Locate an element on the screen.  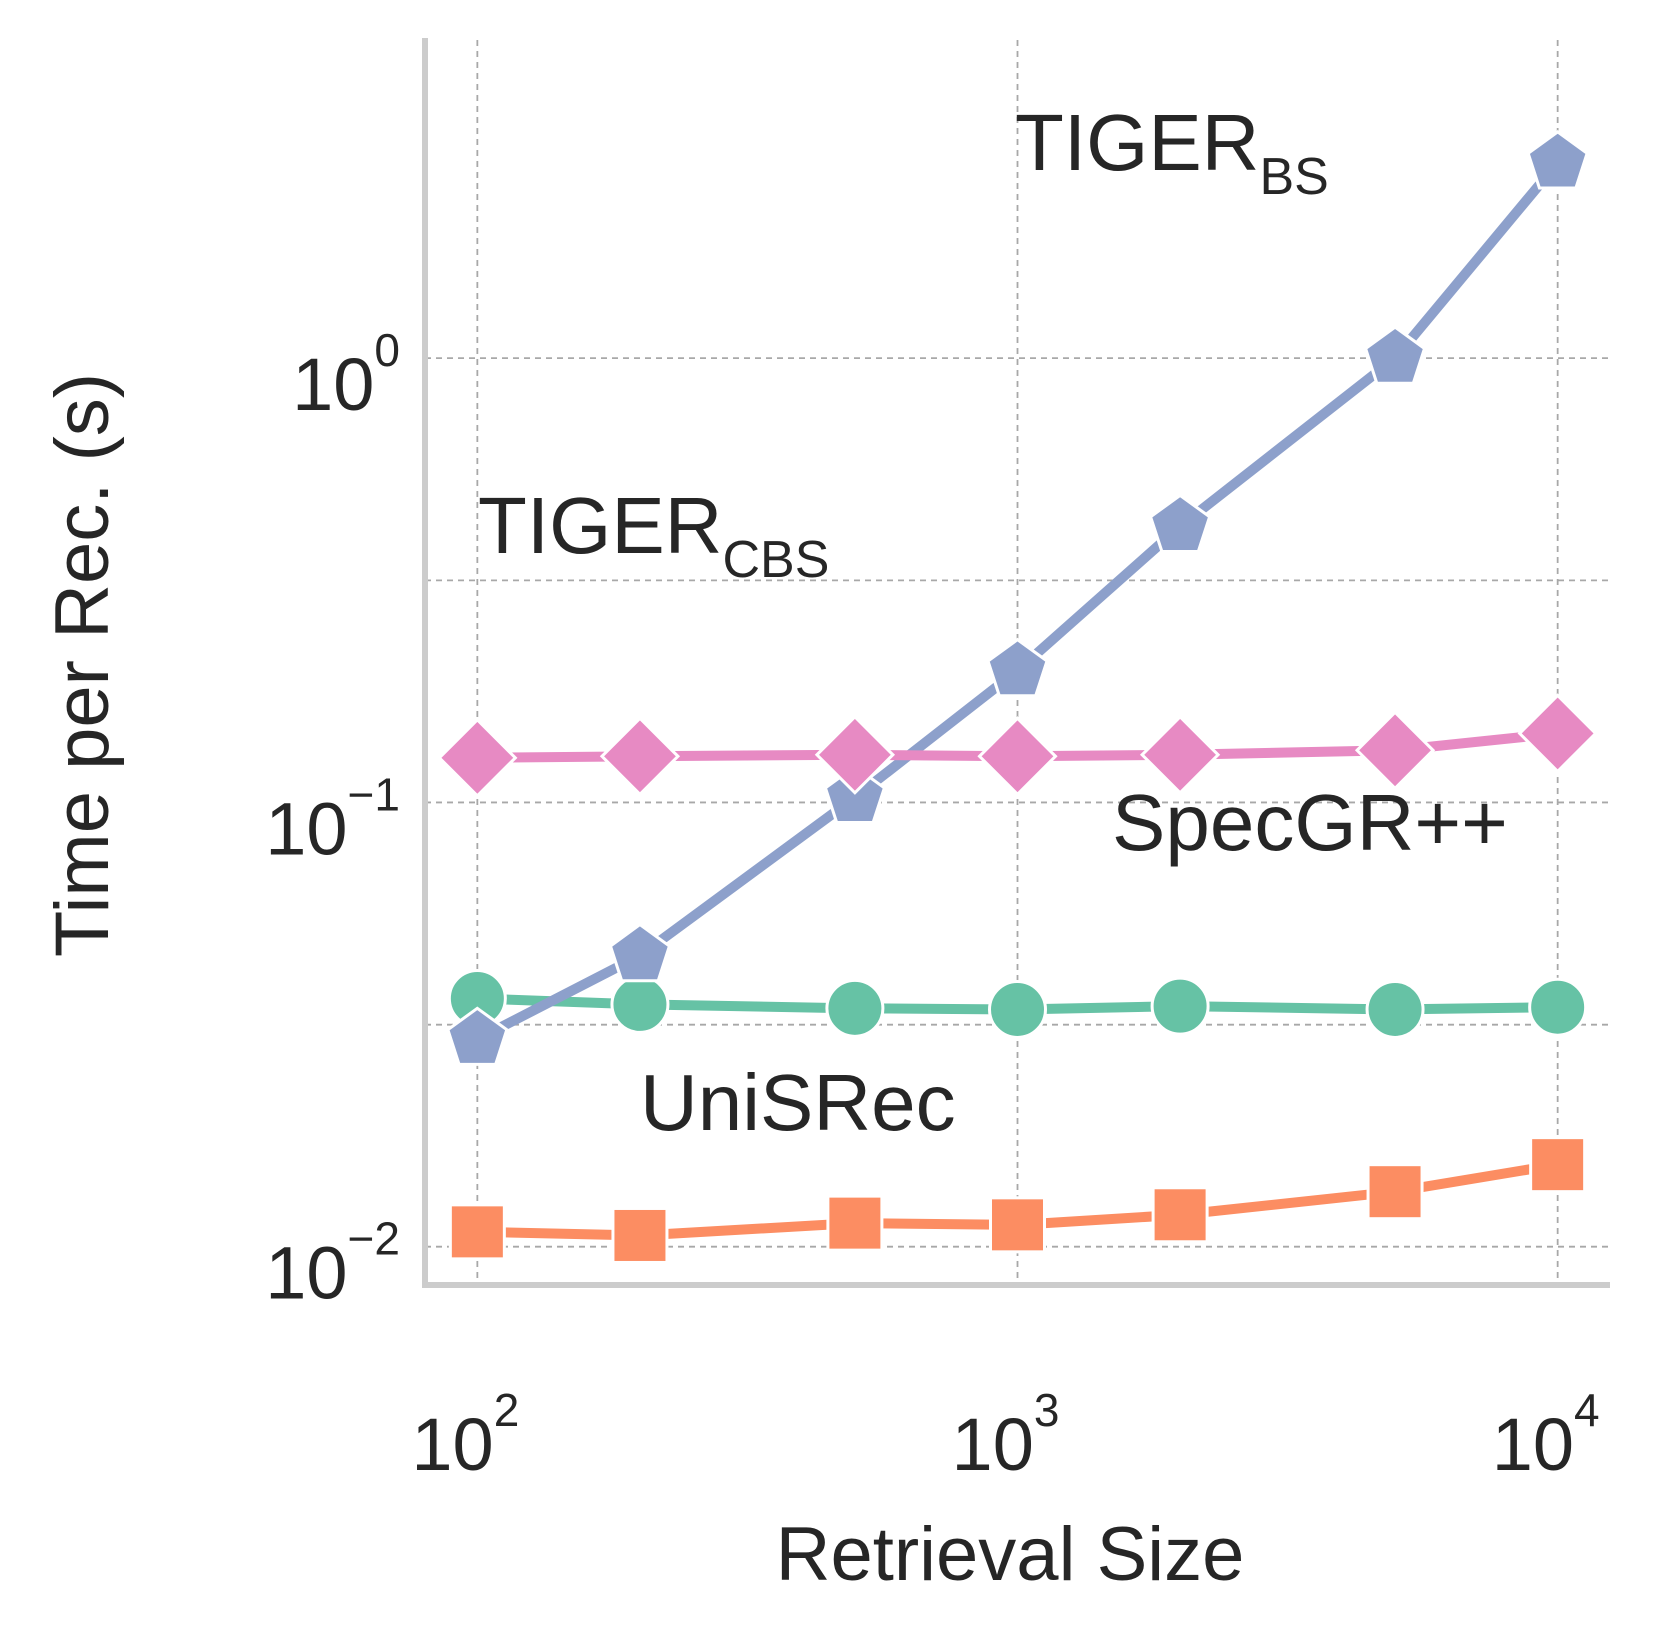
x-tick-exp-1: 3 is located at coordinates (1047, 1410).